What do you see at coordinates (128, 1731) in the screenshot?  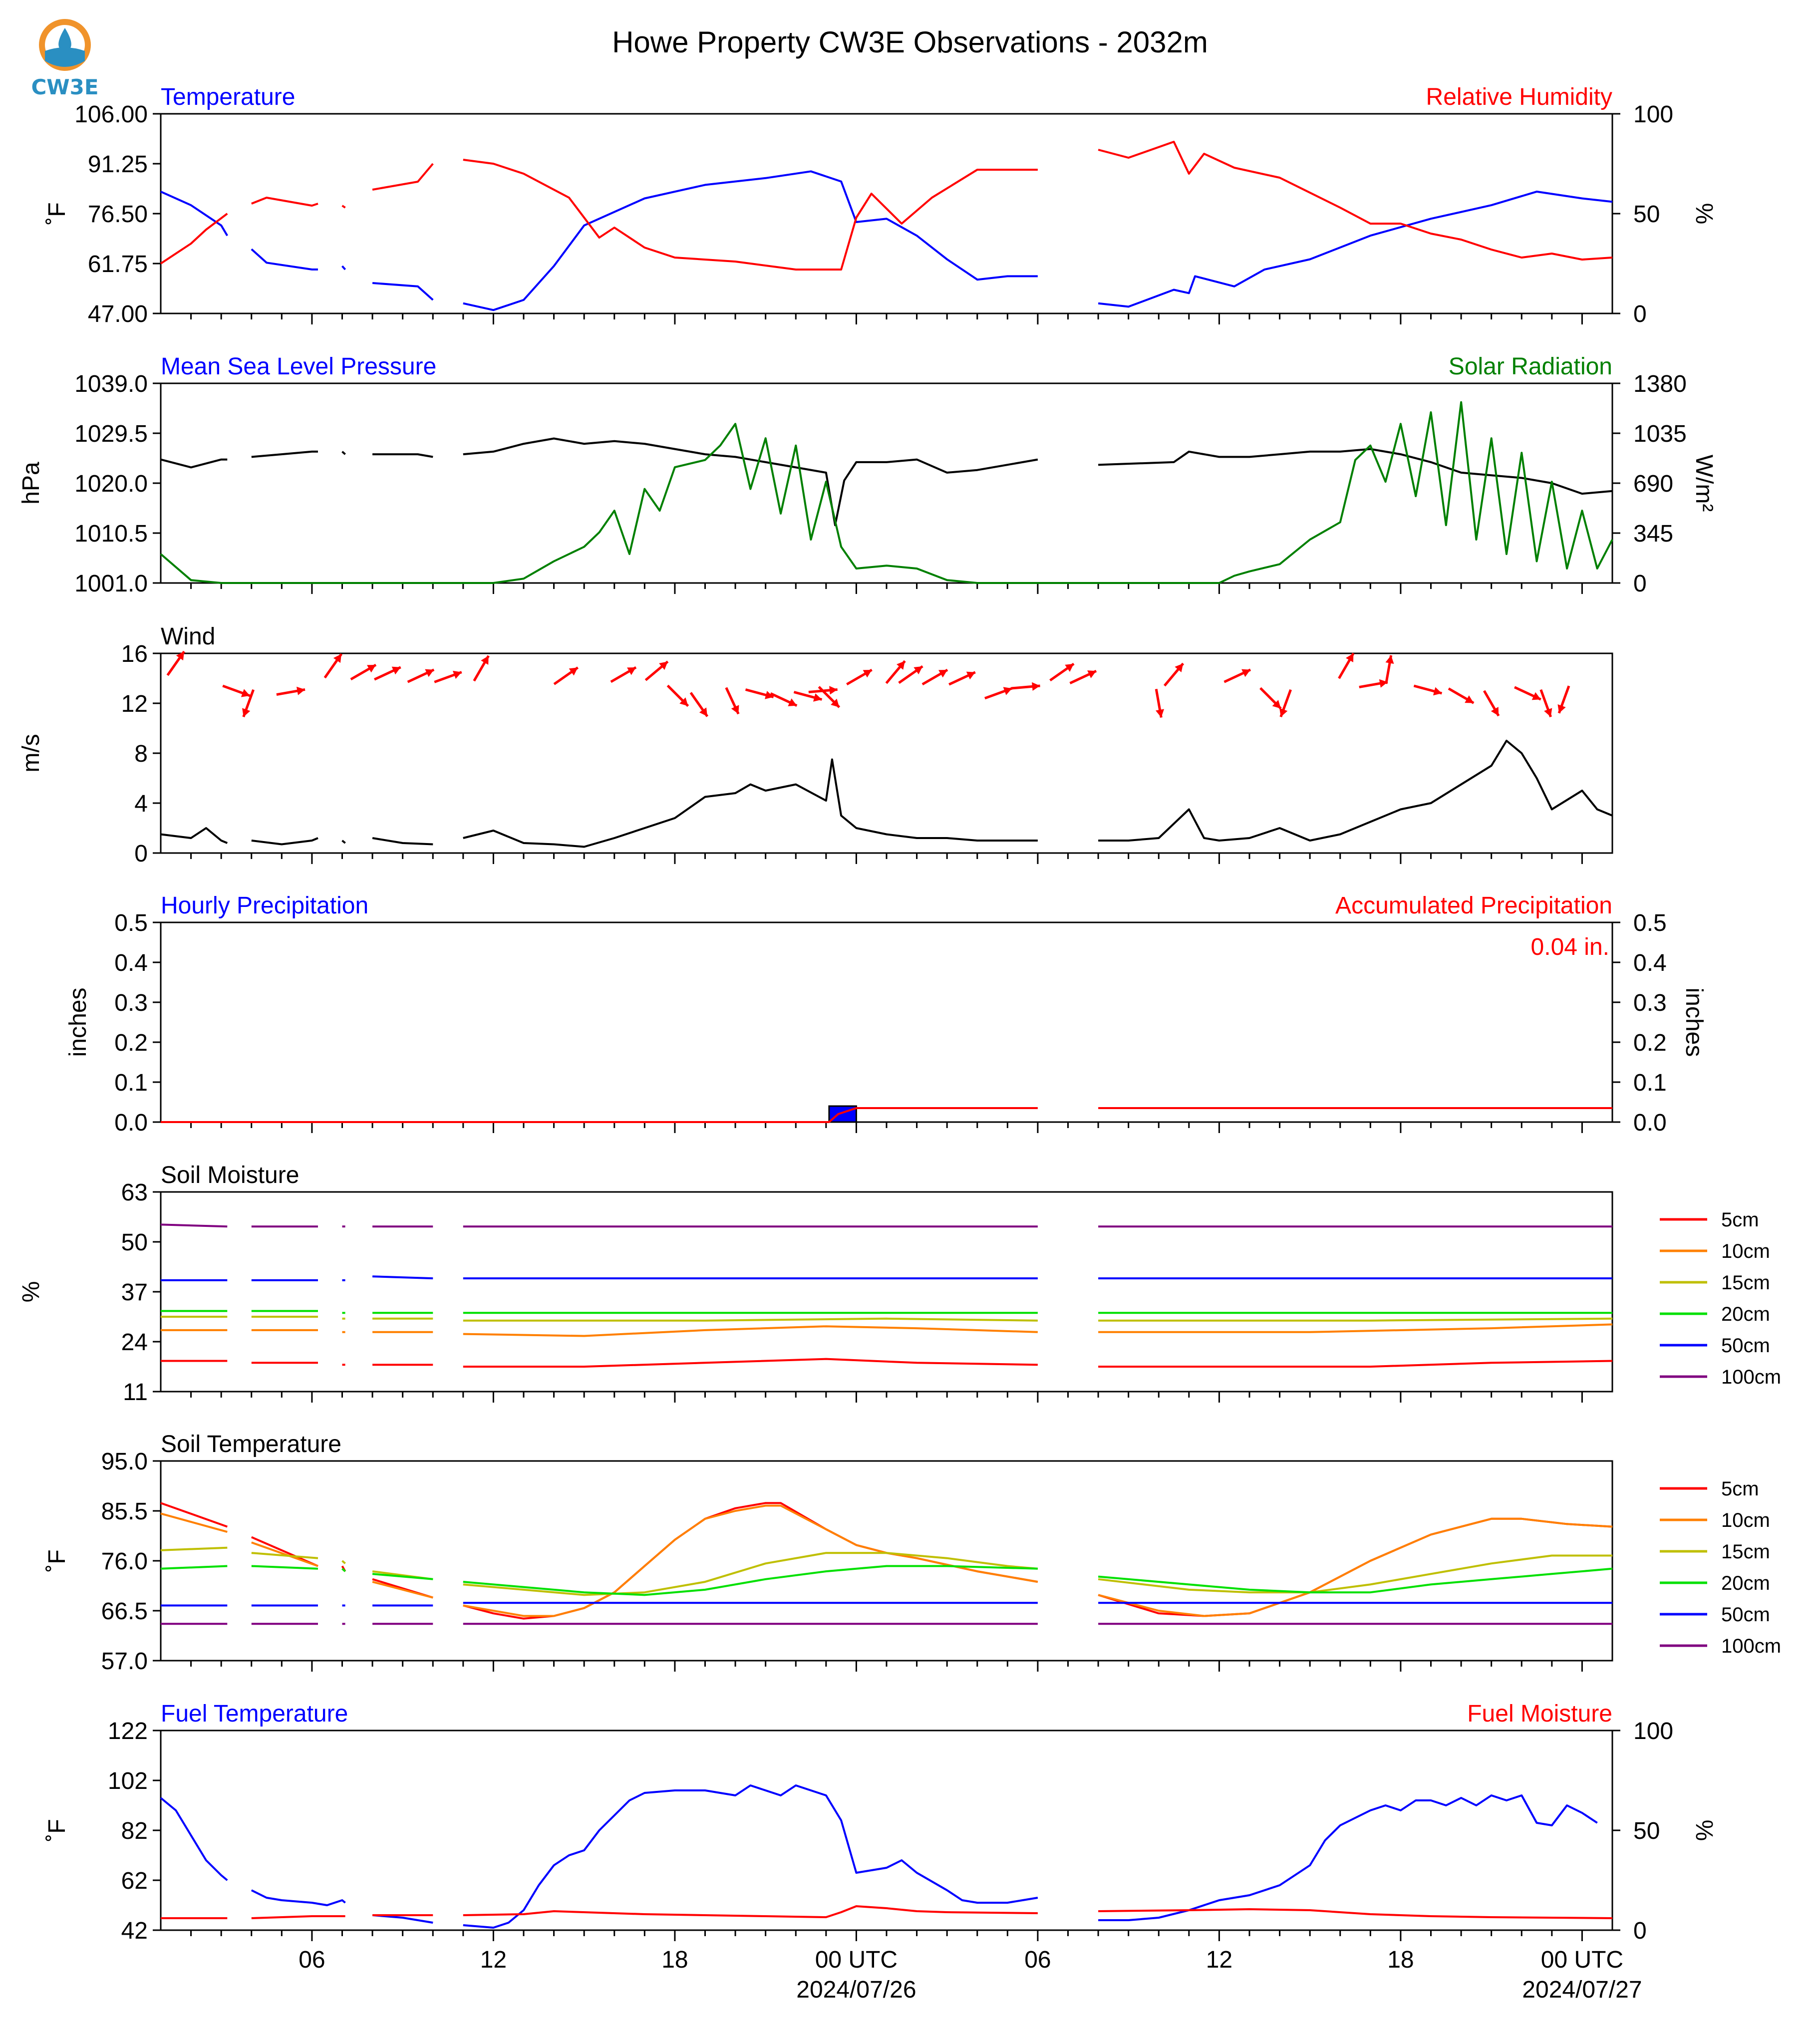 I see `y-tick-label: 122` at bounding box center [128, 1731].